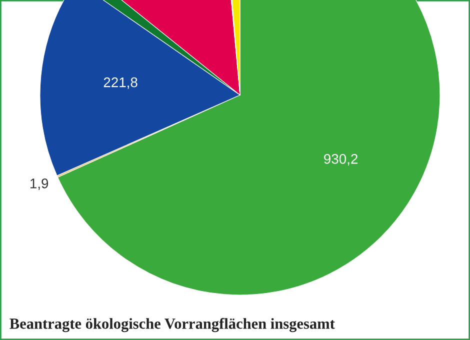 This screenshot has height=340, width=470. I want to click on data-label: 221,8, so click(121, 83).